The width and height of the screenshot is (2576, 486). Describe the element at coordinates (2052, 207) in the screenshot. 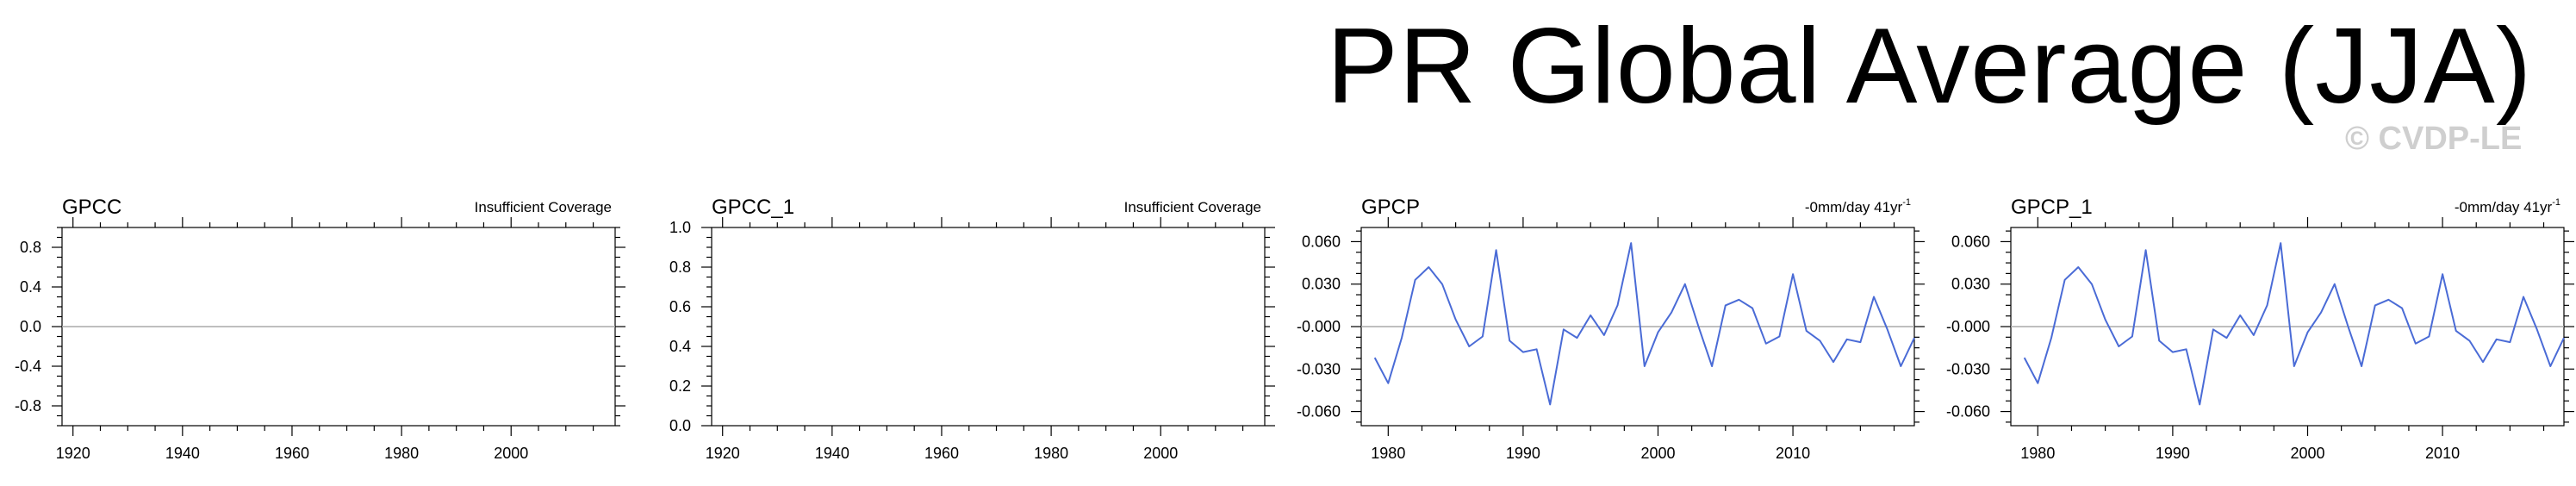

I see `panel-title: GPCP_1` at that location.